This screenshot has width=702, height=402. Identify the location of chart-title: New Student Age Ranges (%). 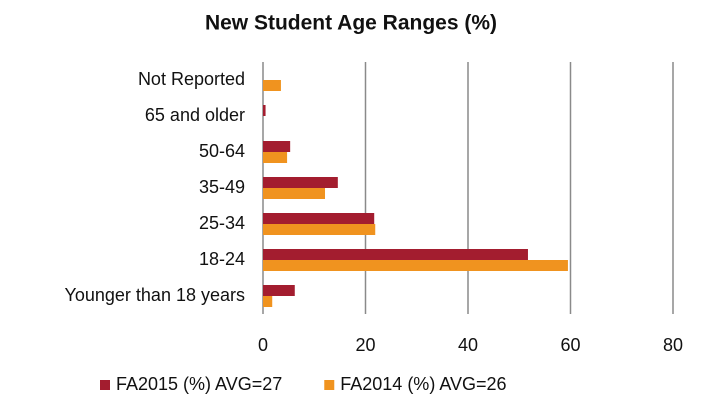
(351, 23).